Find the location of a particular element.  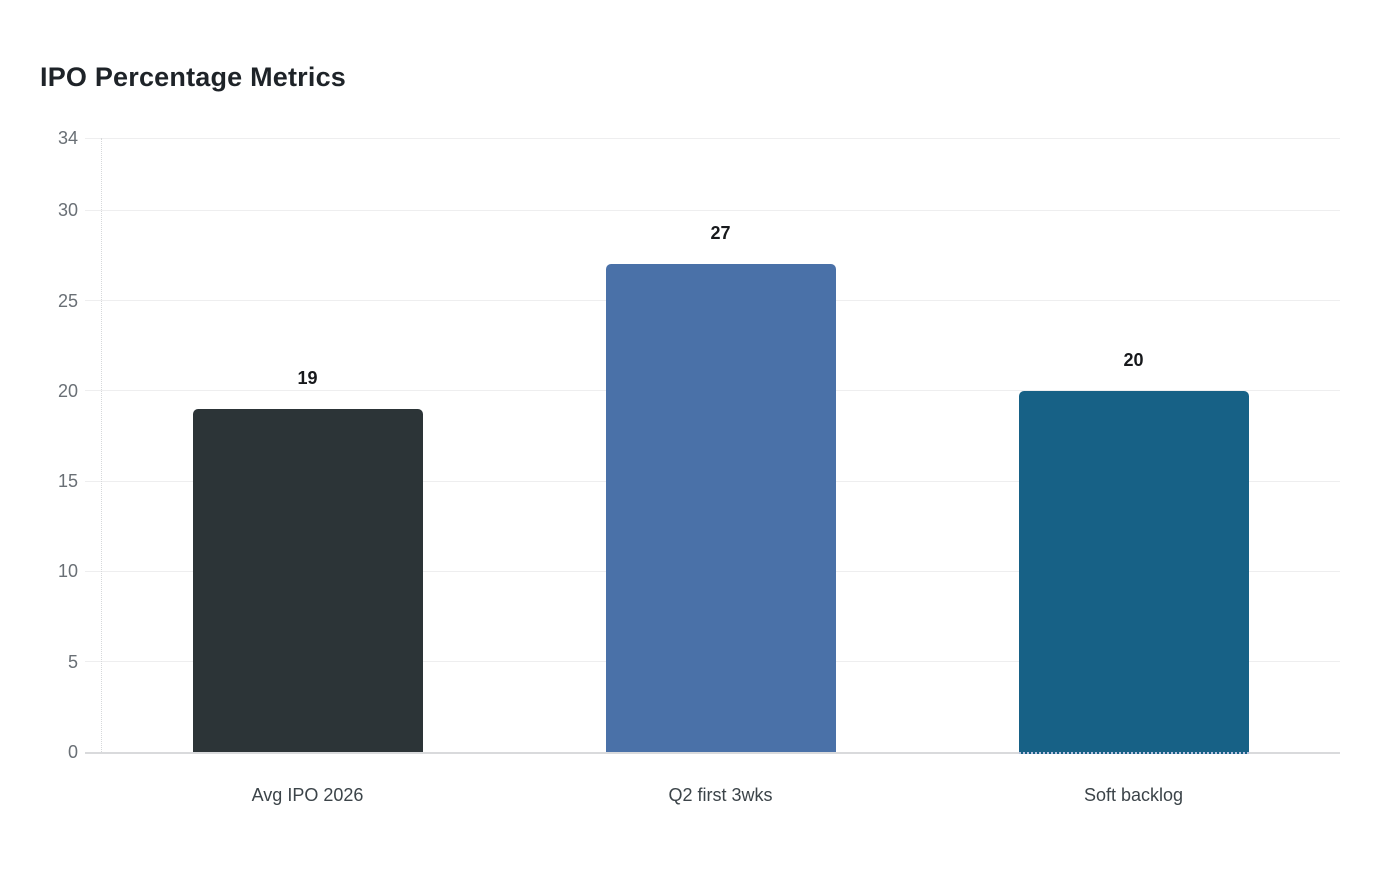

x-axis-category-label-avg-ipo-2026: Avg IPO 2026 is located at coordinates (307, 795).